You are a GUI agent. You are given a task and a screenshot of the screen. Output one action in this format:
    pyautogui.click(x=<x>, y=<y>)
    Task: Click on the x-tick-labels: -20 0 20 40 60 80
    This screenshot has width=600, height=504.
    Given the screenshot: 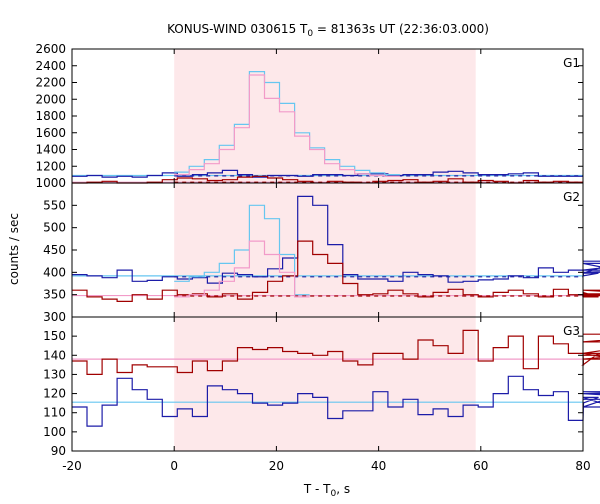 What is the action you would take?
    pyautogui.click(x=326, y=466)
    